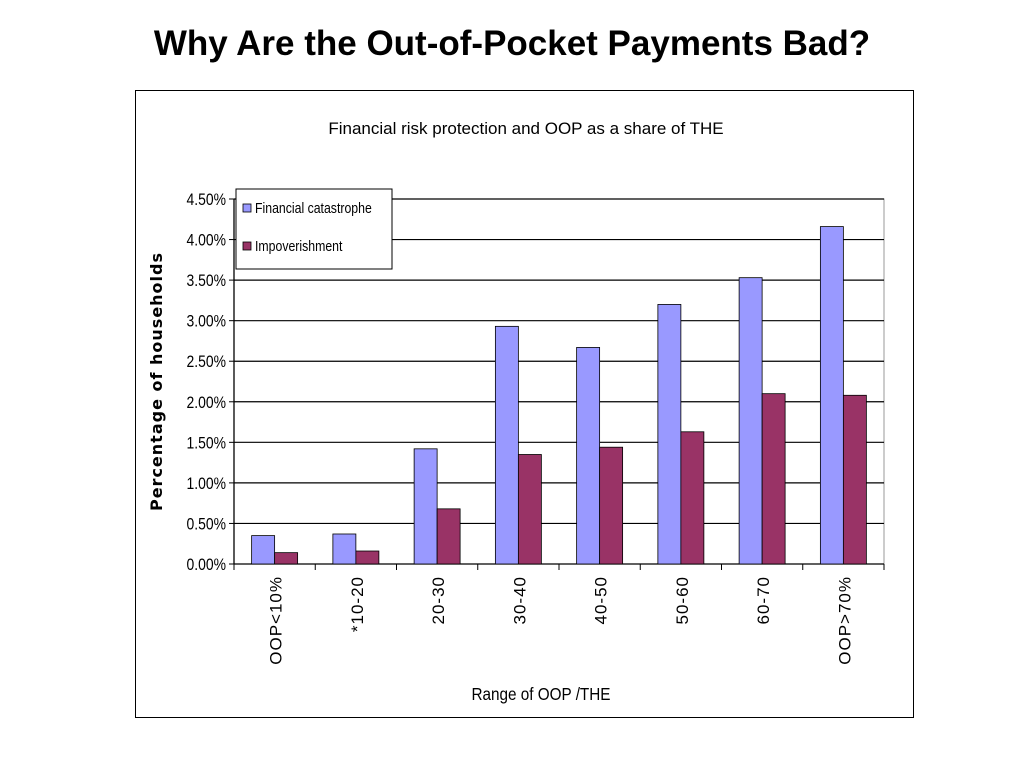  Describe the element at coordinates (207, 484) in the screenshot. I see `y-tick-label: 1.00%` at that location.